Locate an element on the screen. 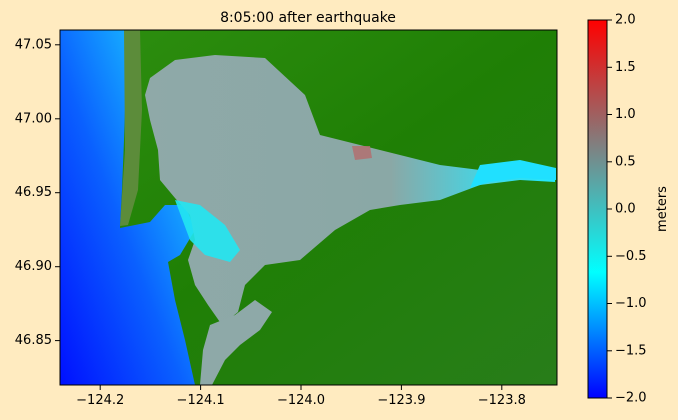 The height and width of the screenshot is (420, 678). colorbar-tick: −1.0 is located at coordinates (627, 303).